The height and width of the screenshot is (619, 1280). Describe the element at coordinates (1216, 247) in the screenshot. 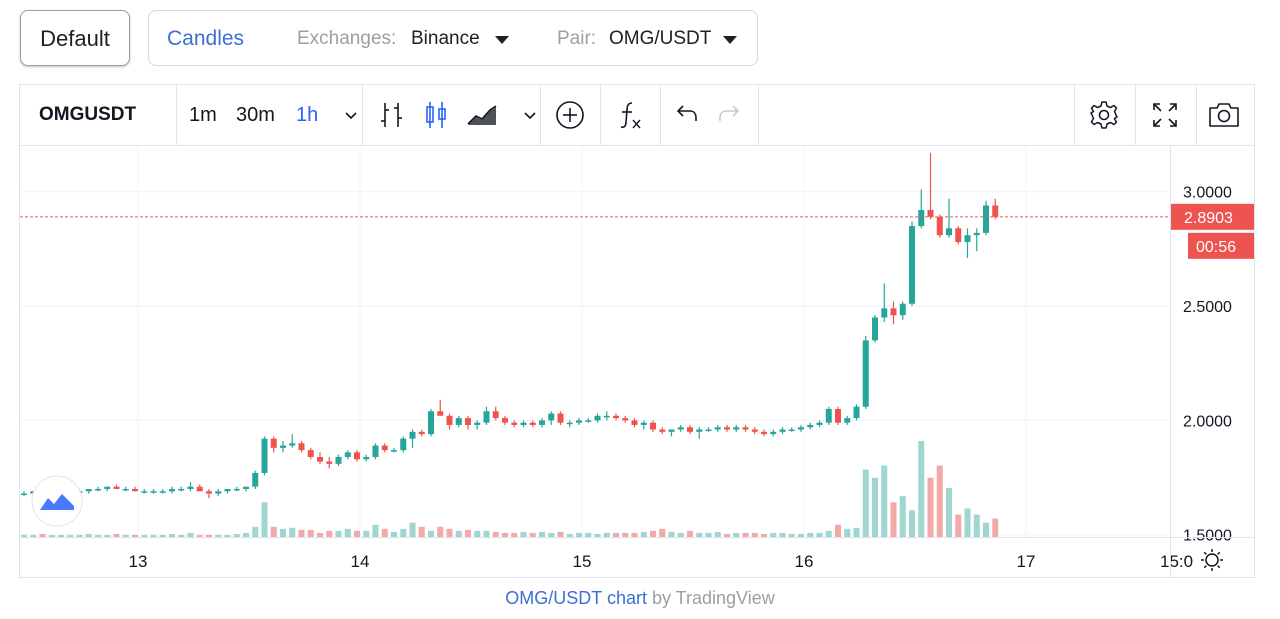

I see `countdown-label: 00:56` at that location.